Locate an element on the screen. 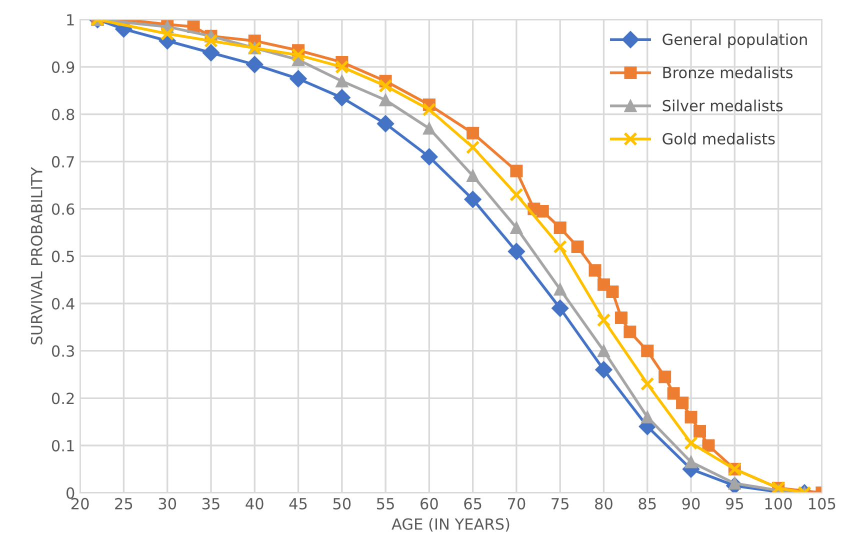  x-tick-label: 95 is located at coordinates (735, 504).